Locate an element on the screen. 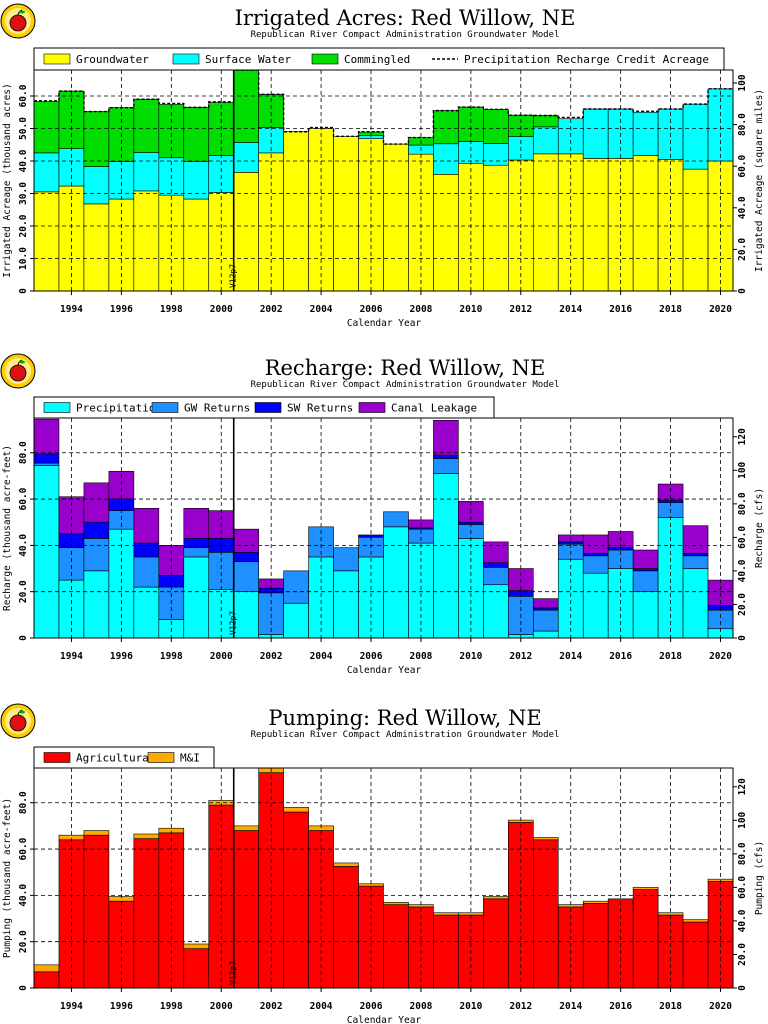 This screenshot has width=768, height=1024. bar-canal-leakage-2001 is located at coordinates (246, 540).